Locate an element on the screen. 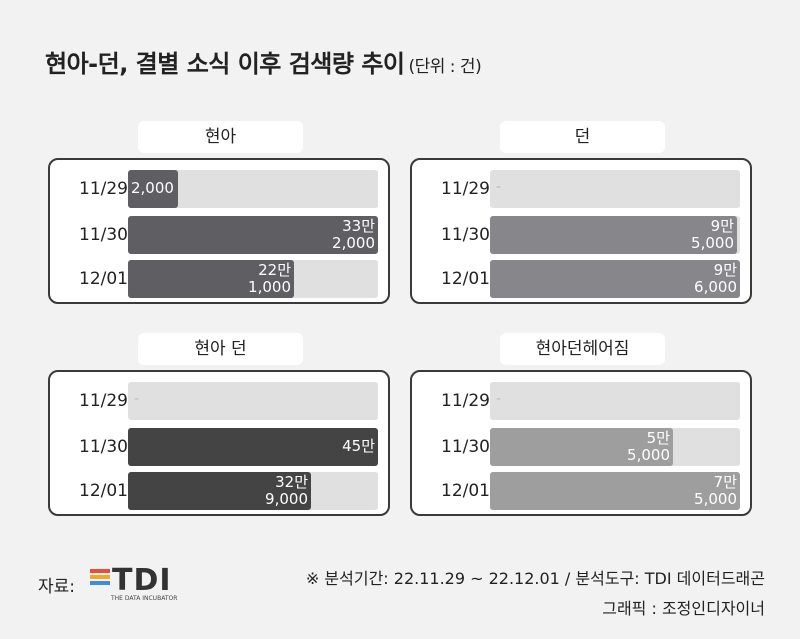 The height and width of the screenshot is (639, 800). data-label: 45만 is located at coordinates (358, 446).